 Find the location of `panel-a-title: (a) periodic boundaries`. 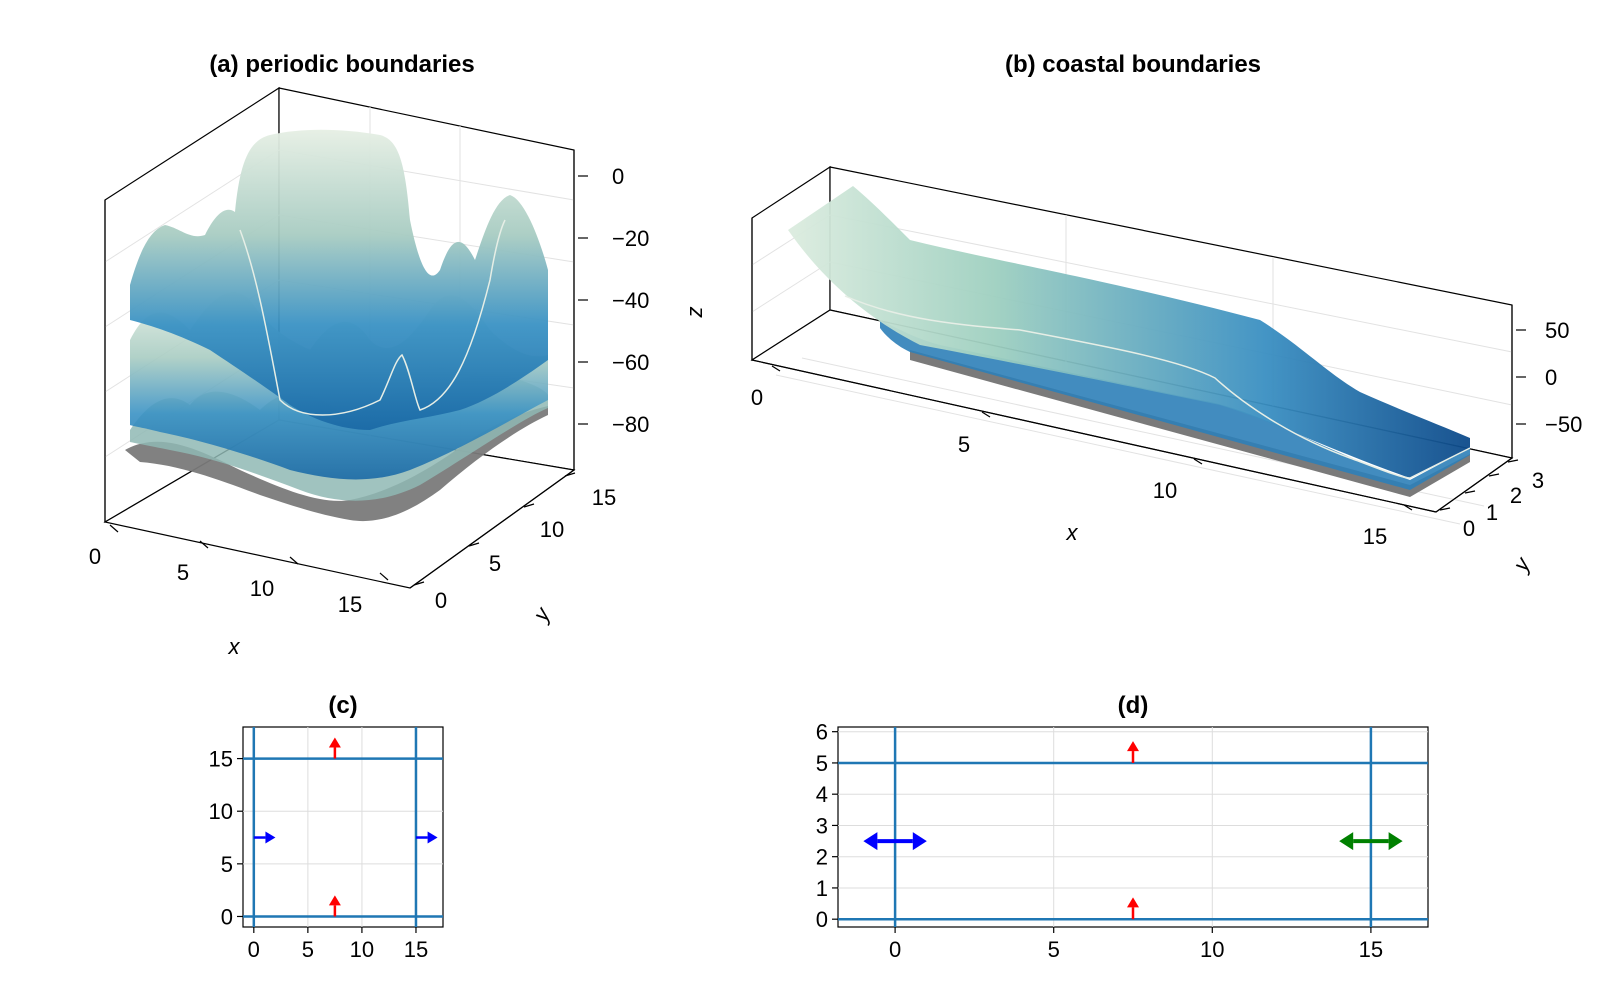

panel-a-title: (a) periodic boundaries is located at coordinates (341, 64).